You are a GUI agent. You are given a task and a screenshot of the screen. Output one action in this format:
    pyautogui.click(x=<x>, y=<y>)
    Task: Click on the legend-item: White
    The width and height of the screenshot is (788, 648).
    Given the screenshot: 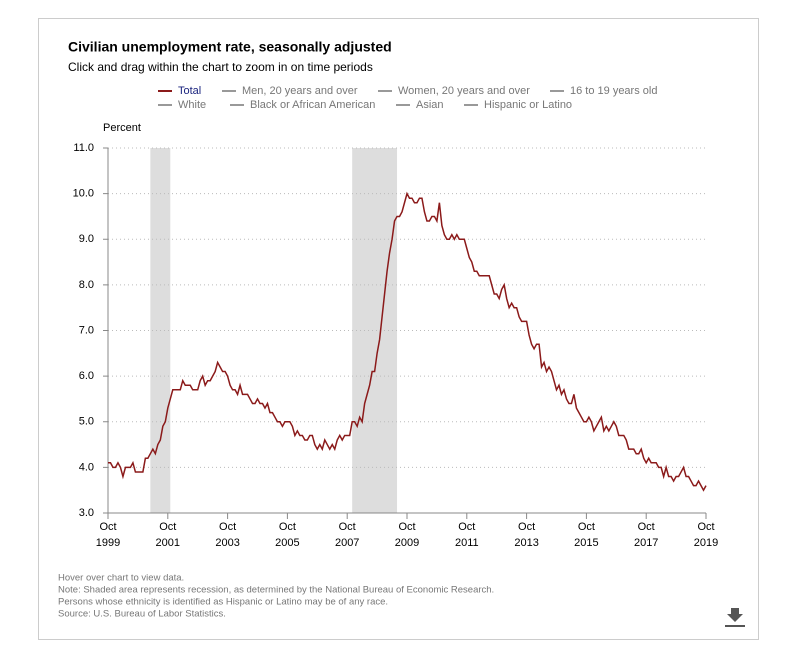 What is the action you would take?
    pyautogui.click(x=182, y=105)
    